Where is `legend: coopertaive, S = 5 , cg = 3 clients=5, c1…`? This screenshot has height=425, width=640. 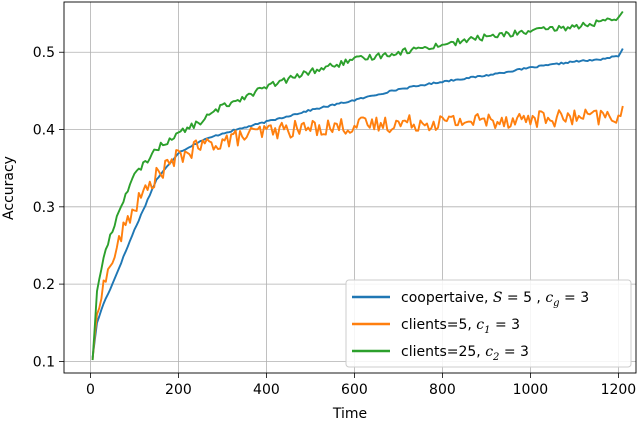
legend: coopertaive, S = 5 , cg = 3 clients=5, c1… is located at coordinates (488, 323).